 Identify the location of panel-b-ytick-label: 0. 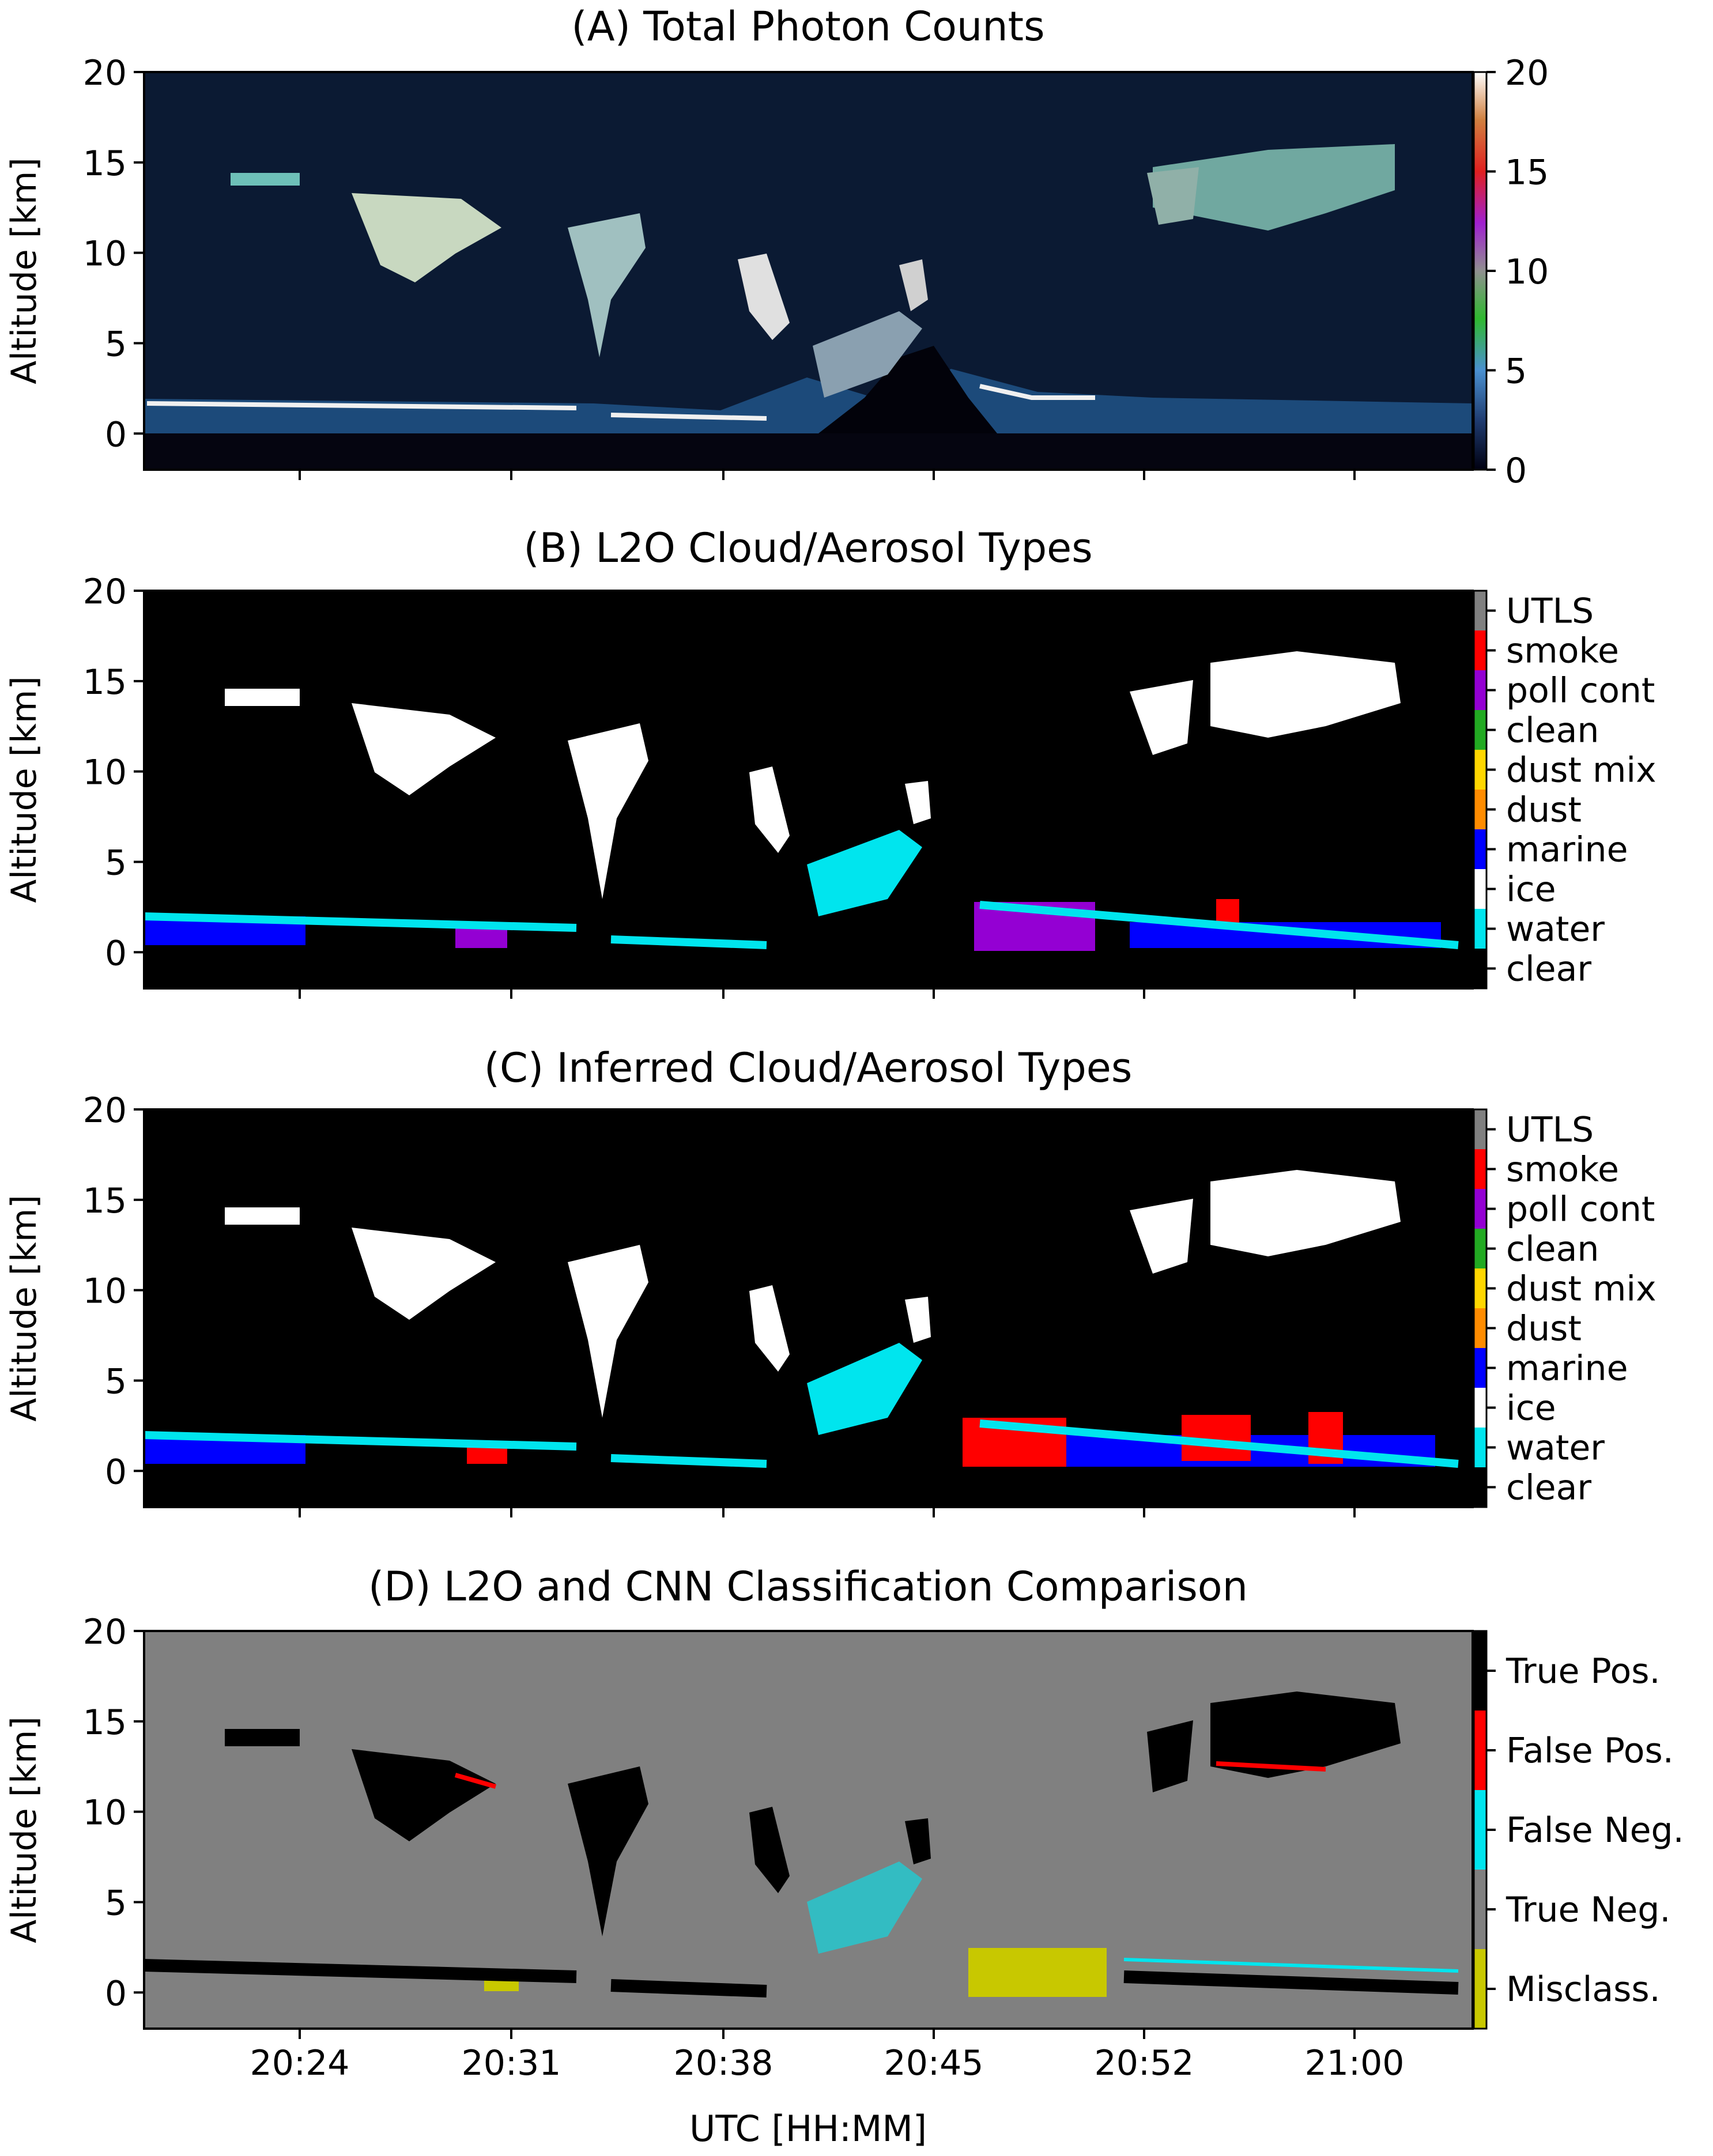
(116, 953).